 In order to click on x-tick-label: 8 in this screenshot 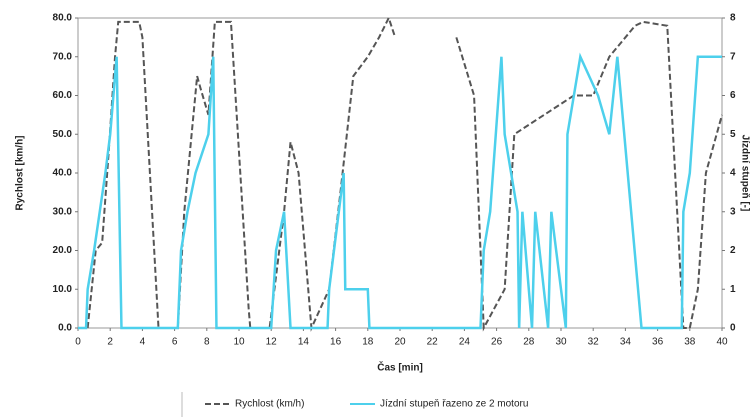, I will do `click(207, 342)`.